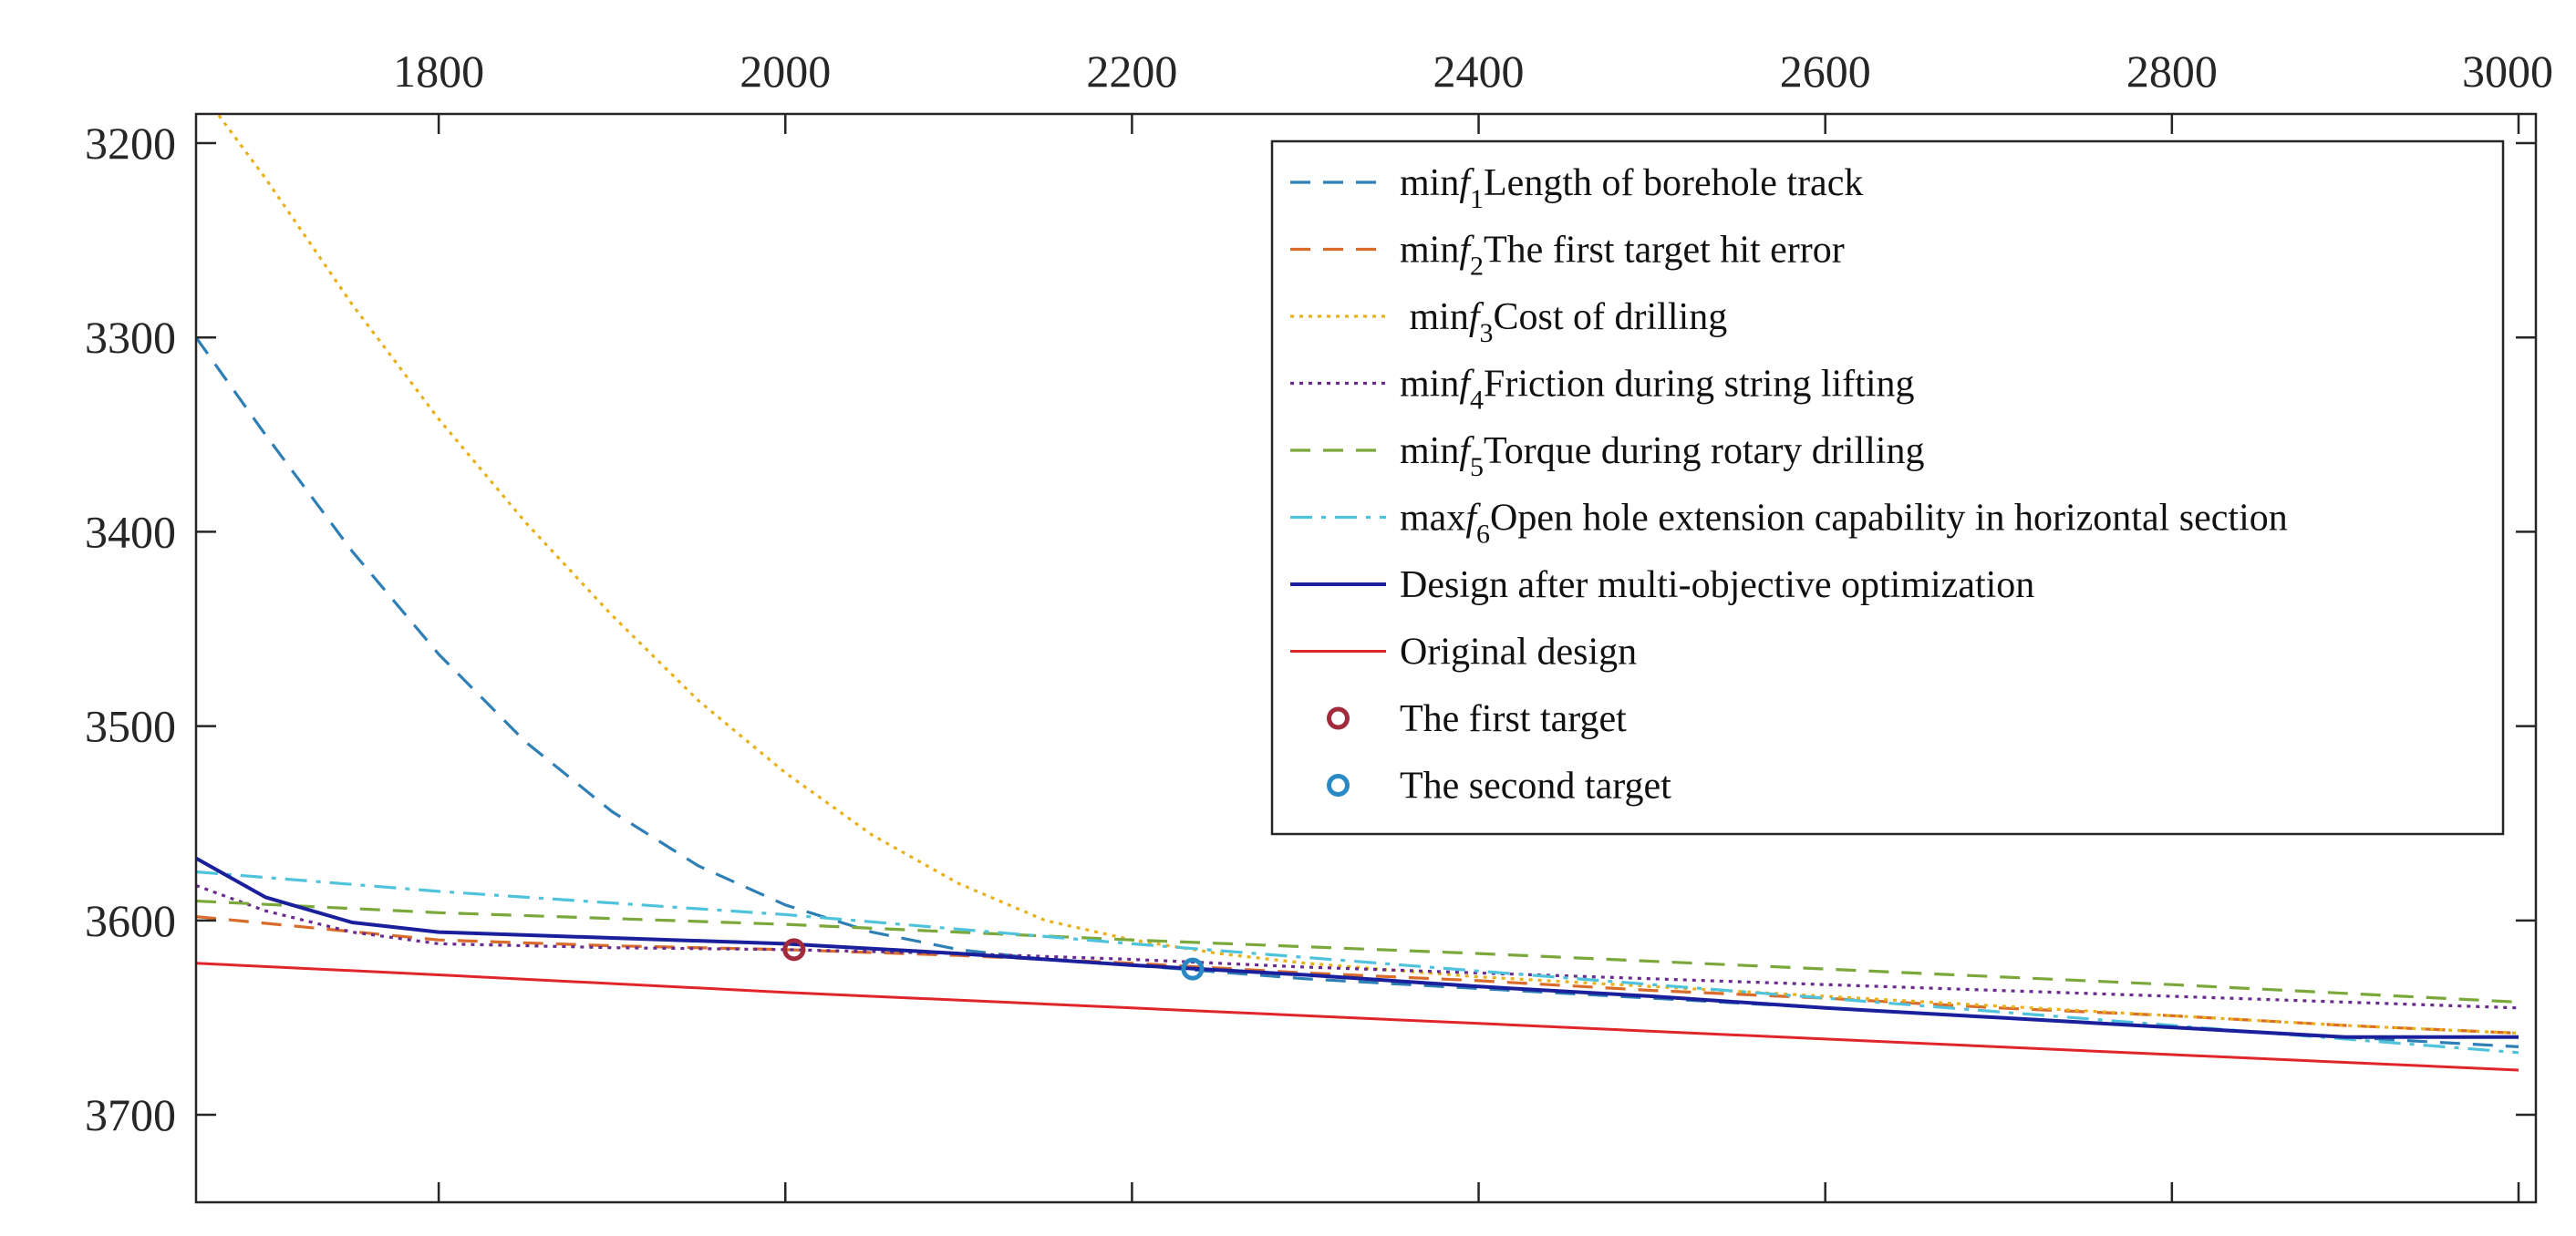  I want to click on legend-entry-friction-during-string-lifting: minf4Friction during string lifting, so click(1602, 390).